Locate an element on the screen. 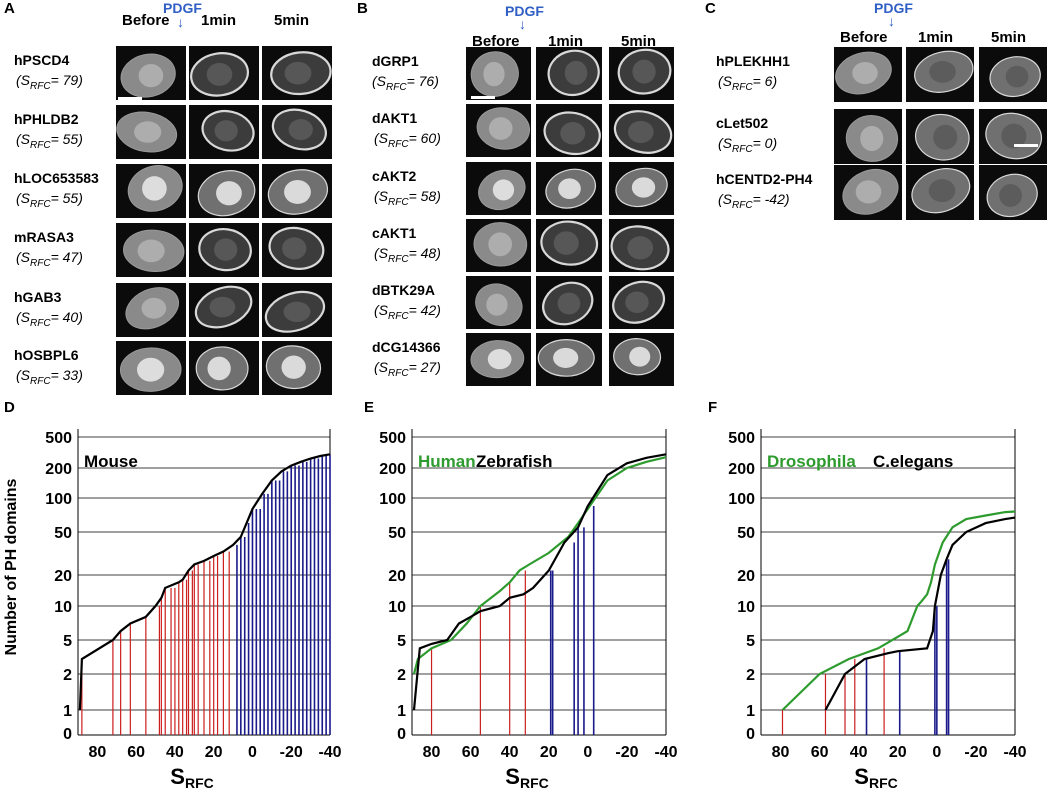 Image resolution: width=1050 pixels, height=792 pixels. gene-label: hGAB3 is located at coordinates (38, 297).